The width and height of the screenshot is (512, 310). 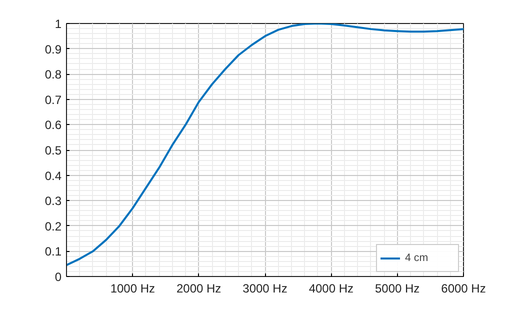 What do you see at coordinates (58, 277) in the screenshot?
I see `y-tick-label: 0` at bounding box center [58, 277].